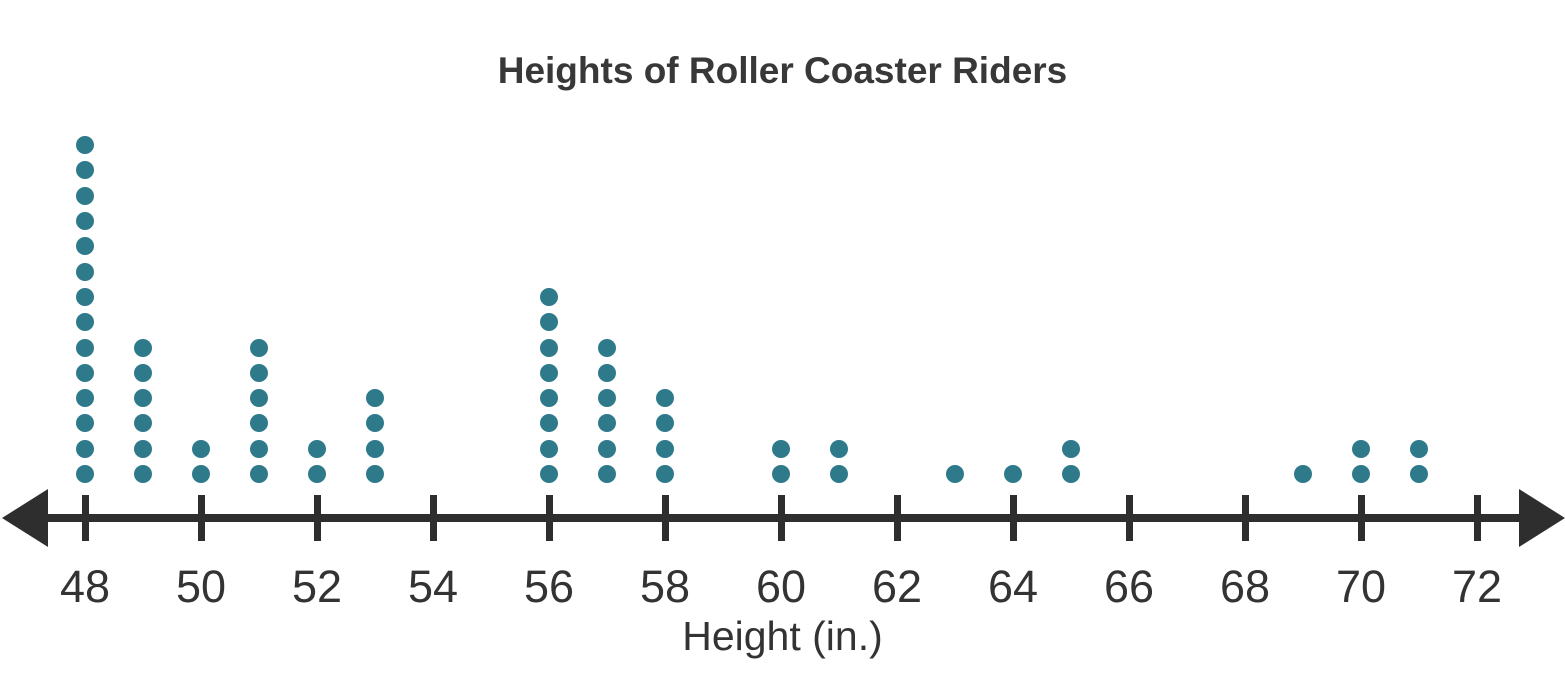  What do you see at coordinates (1129, 586) in the screenshot?
I see `tick-label: 66` at bounding box center [1129, 586].